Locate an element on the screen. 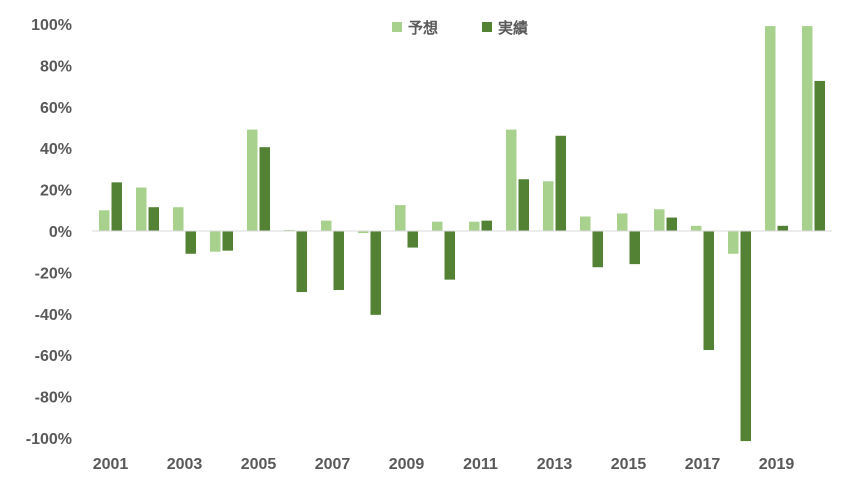  y-tick-label: -80% is located at coordinates (53, 398).